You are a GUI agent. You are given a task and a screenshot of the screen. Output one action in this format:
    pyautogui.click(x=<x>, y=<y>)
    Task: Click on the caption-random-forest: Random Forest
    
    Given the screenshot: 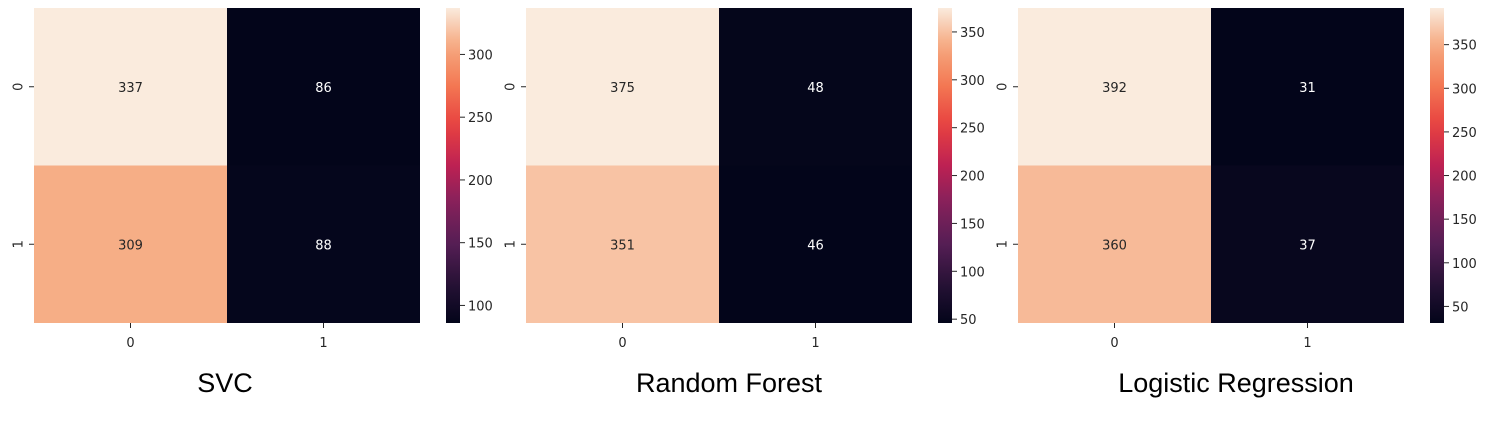 What is the action you would take?
    pyautogui.click(x=729, y=383)
    